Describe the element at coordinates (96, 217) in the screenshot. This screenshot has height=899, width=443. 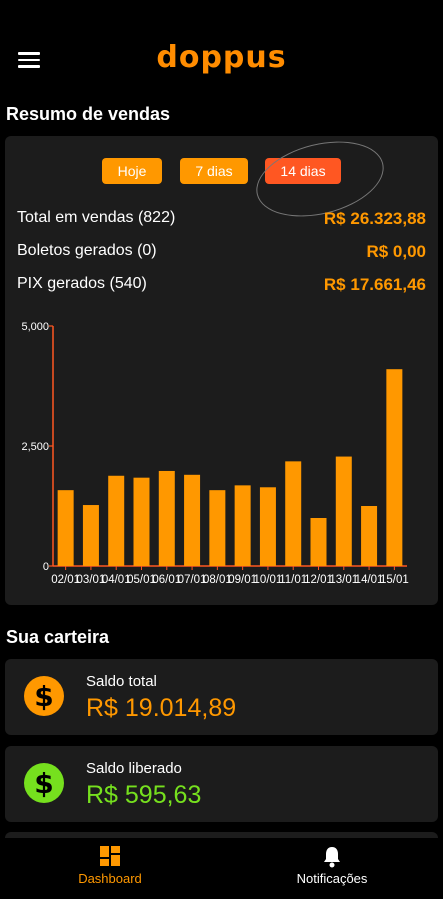
I see `stat-label: Total em vendas (822)` at that location.